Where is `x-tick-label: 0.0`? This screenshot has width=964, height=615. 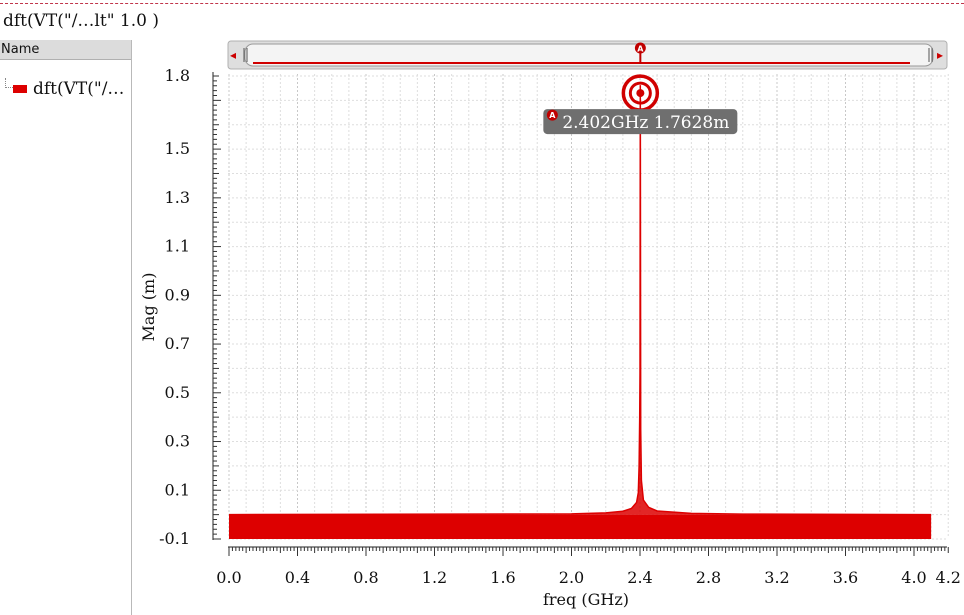 x-tick-label: 0.0 is located at coordinates (228, 577).